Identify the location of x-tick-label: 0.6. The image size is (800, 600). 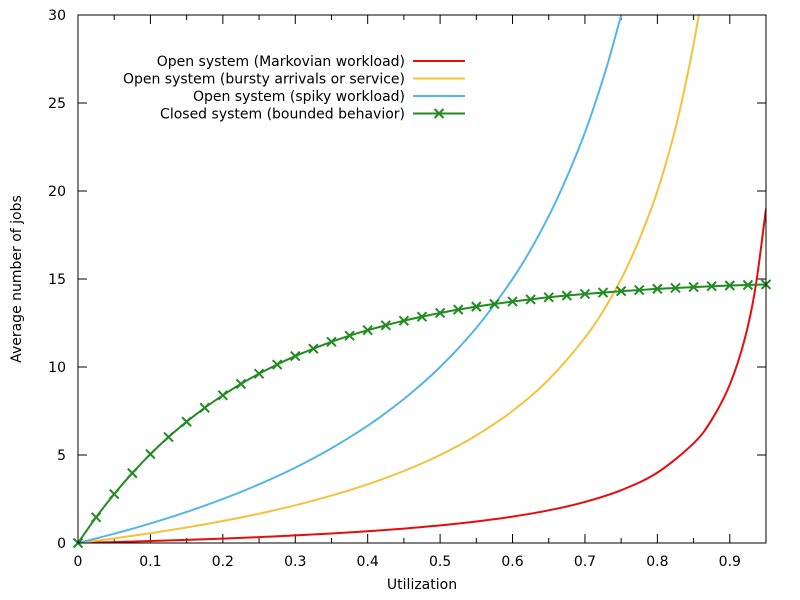
(512, 562).